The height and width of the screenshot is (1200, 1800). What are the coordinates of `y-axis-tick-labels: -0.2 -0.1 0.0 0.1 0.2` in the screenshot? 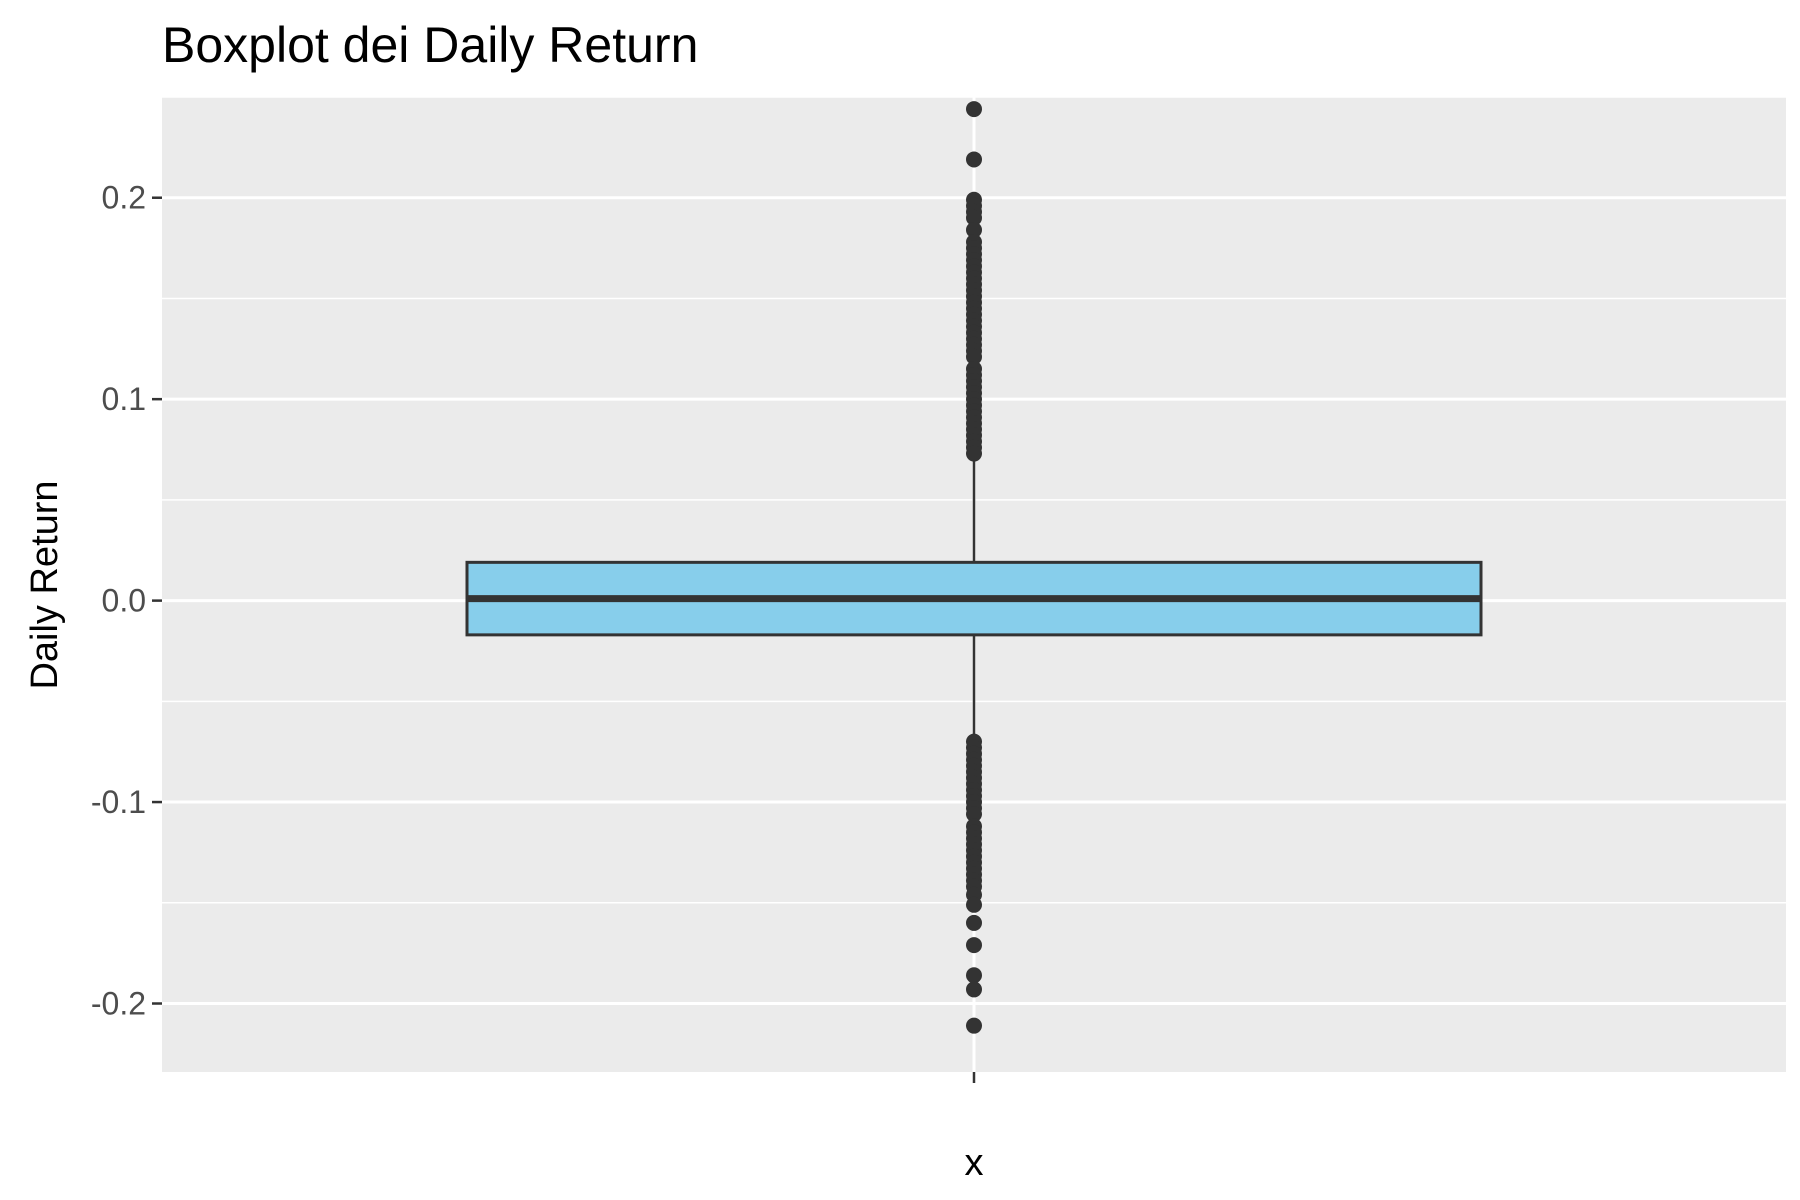 It's located at (118, 601).